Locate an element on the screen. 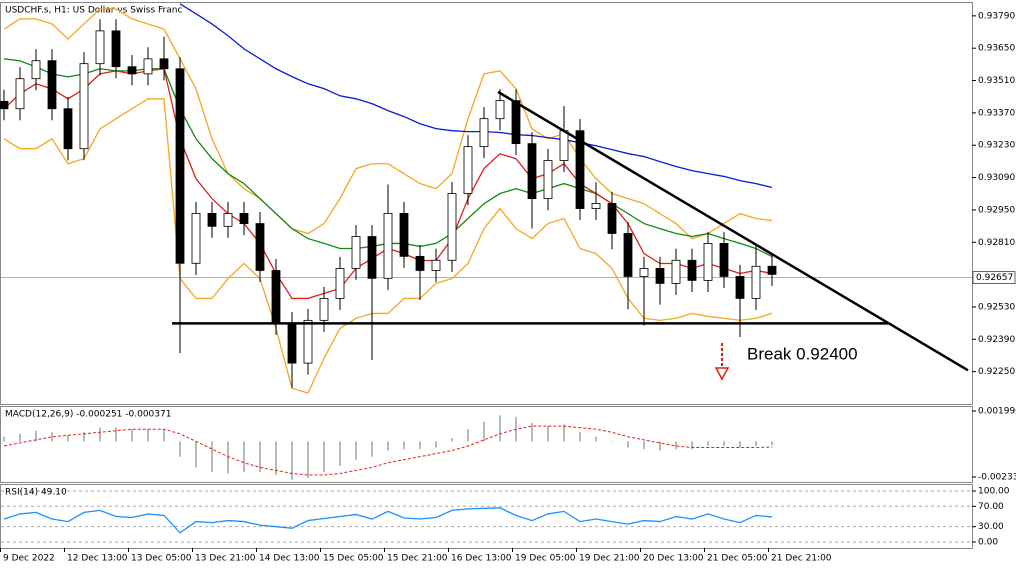 The width and height of the screenshot is (1016, 570). x-tick-label: 19 Dec 21:00 is located at coordinates (609, 559).